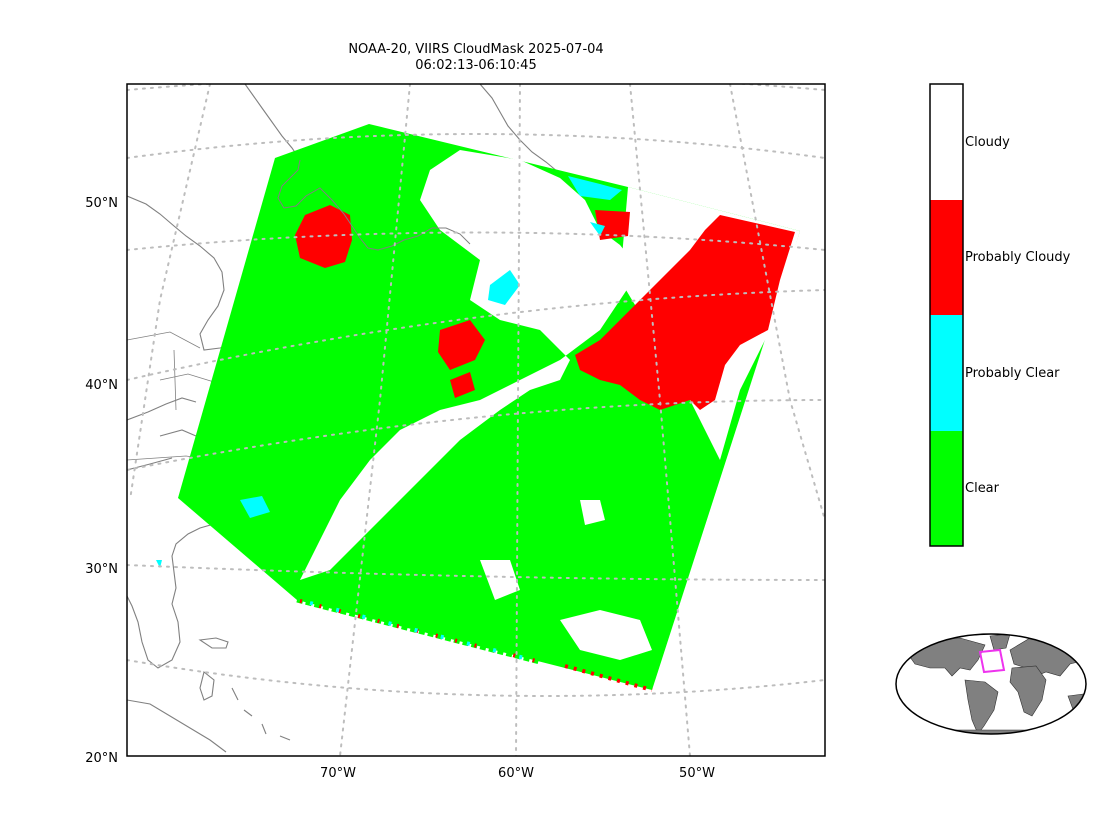  What do you see at coordinates (608, 678) in the screenshot?
I see `swath-edge-speckle-east` at bounding box center [608, 678].